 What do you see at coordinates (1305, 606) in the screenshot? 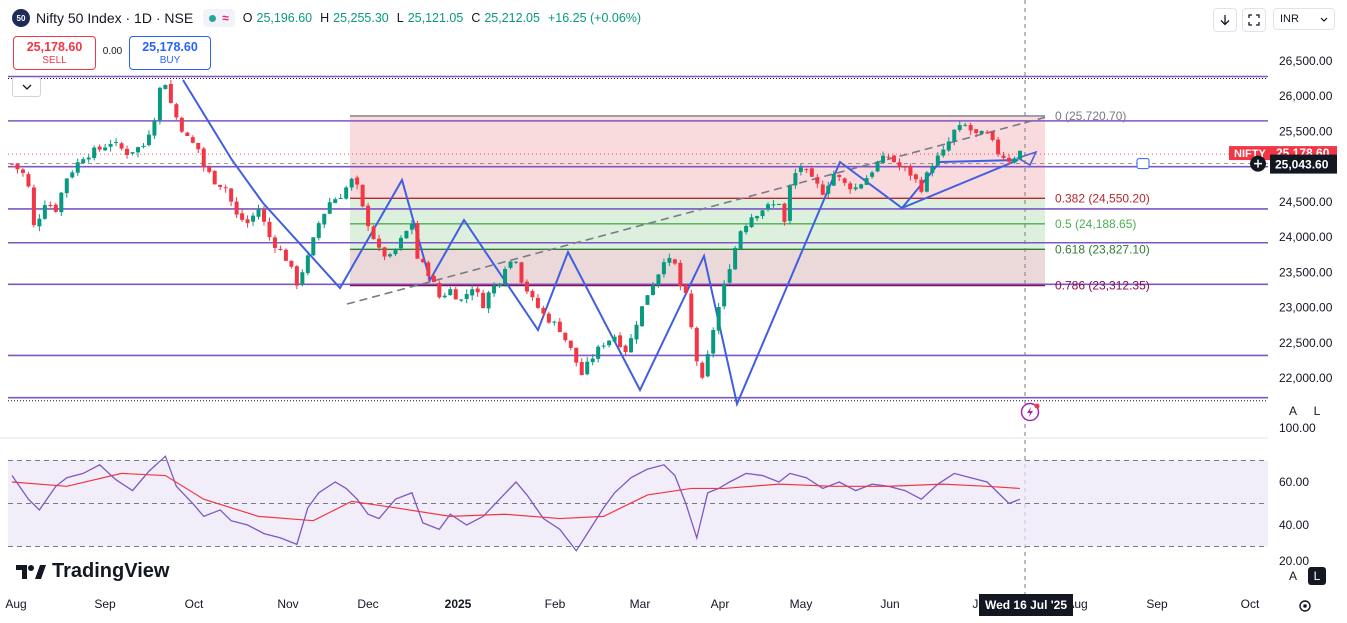
I see `settings-gear-icon` at bounding box center [1305, 606].